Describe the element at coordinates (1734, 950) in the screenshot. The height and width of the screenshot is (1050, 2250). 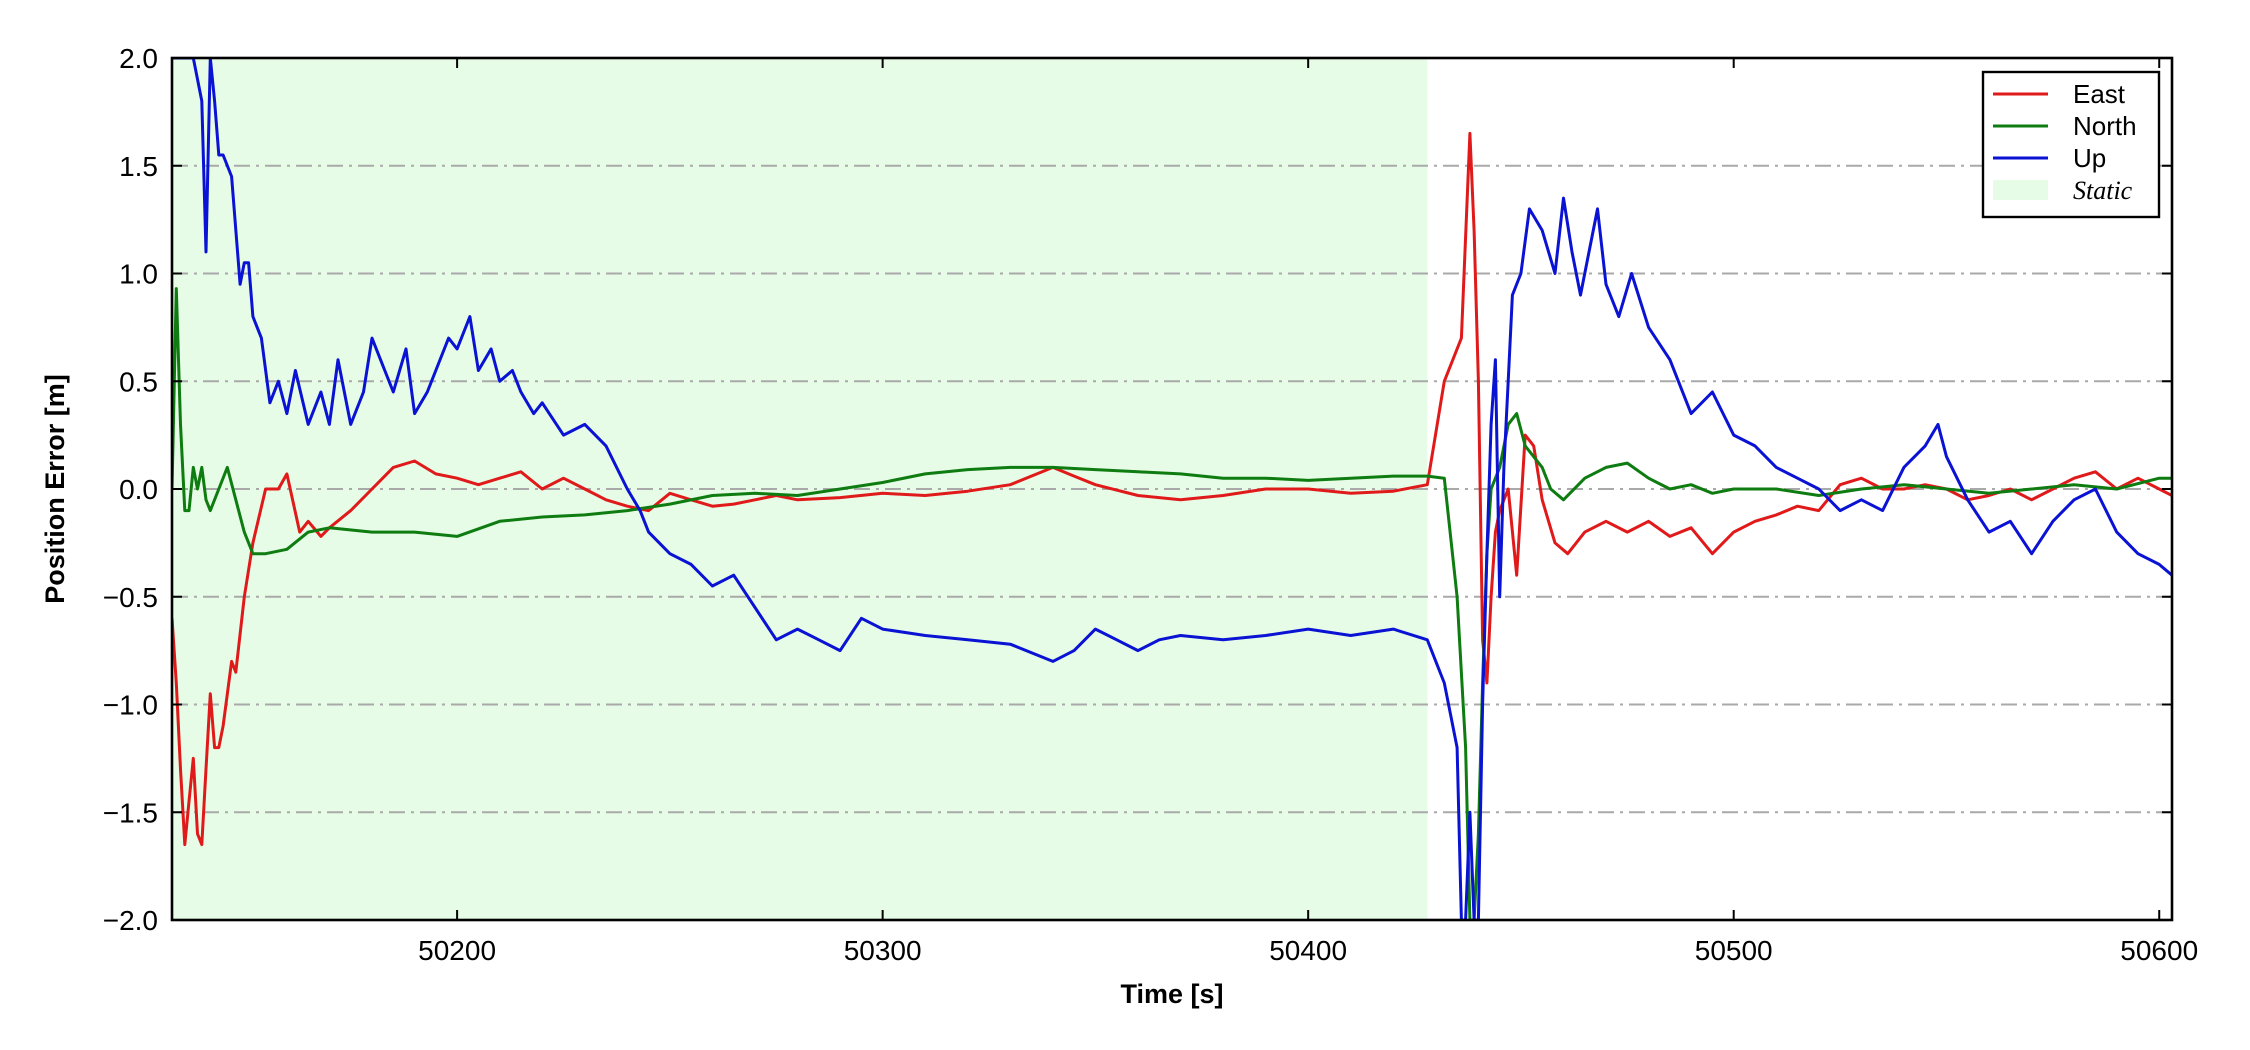
I see `x-tick-label: 50500` at that location.